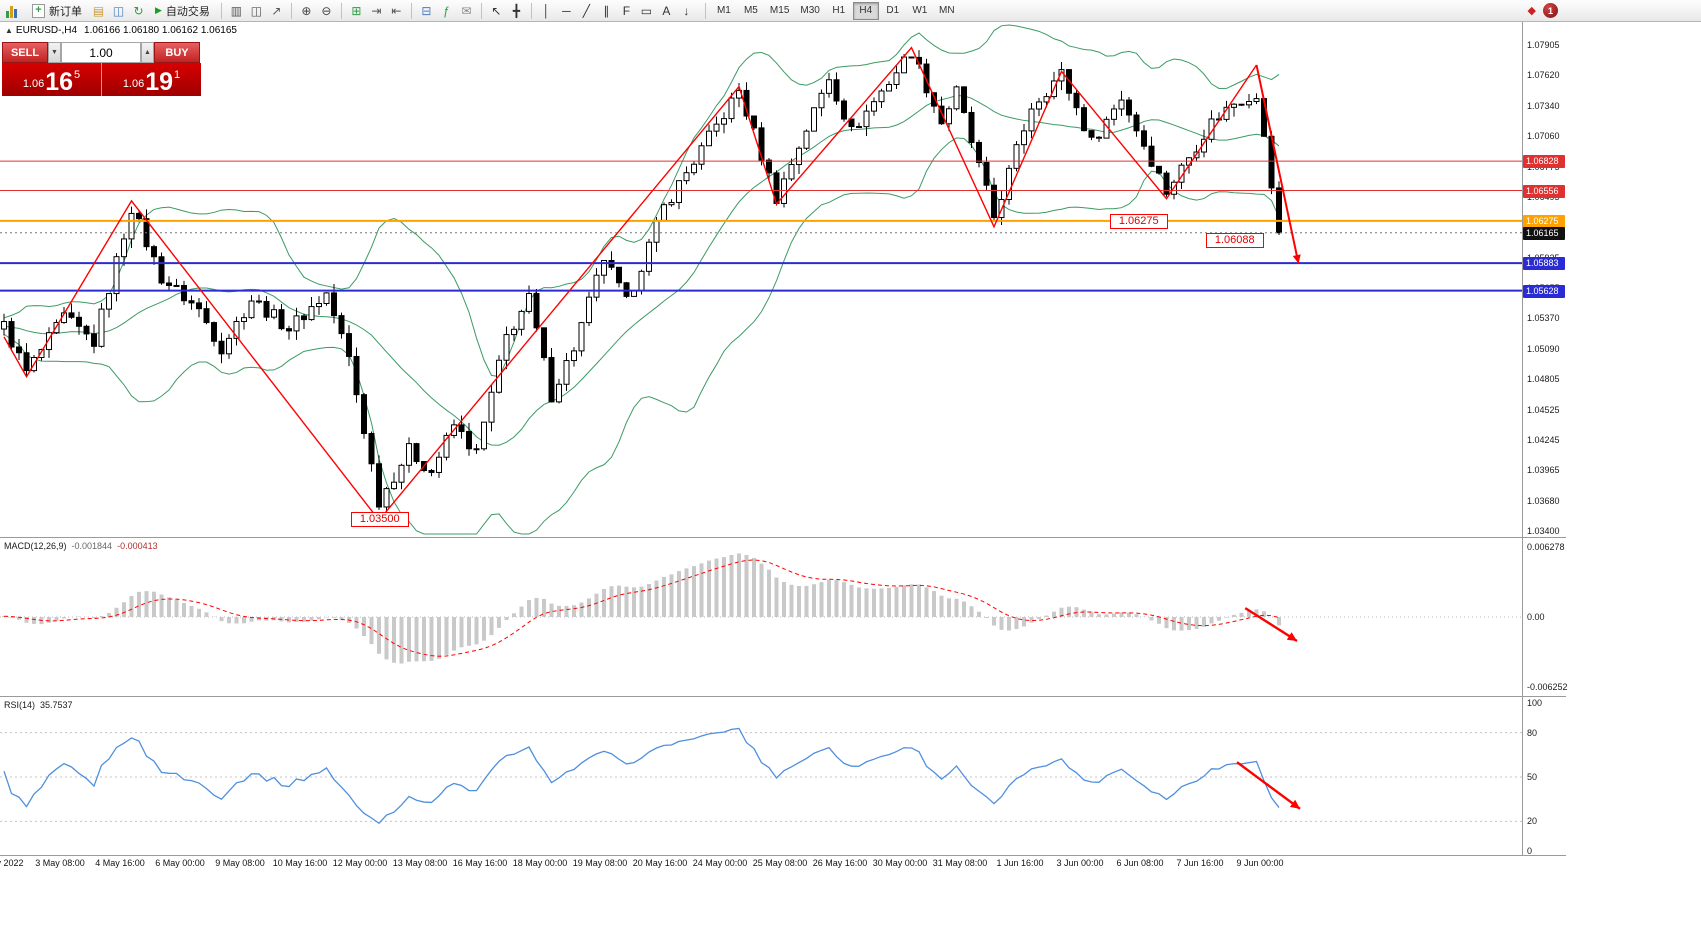 The height and width of the screenshot is (943, 1701). What do you see at coordinates (751, 11) in the screenshot?
I see `timeframe-m5-button: M5` at bounding box center [751, 11].